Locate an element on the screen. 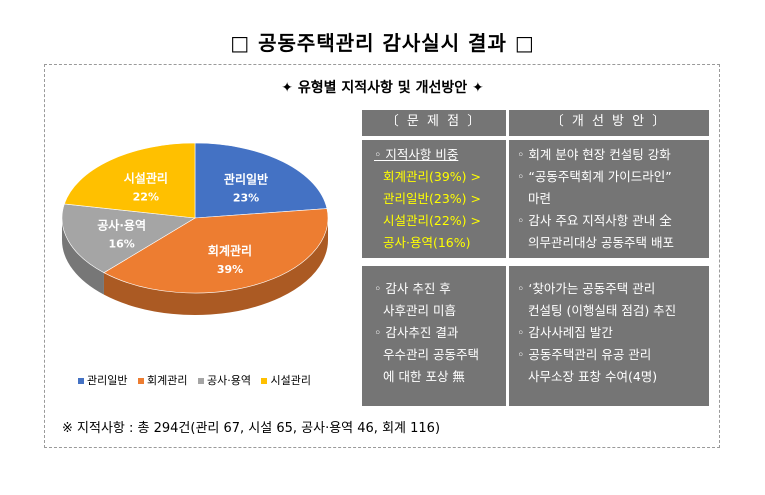  page-title: □ 공동주택관리 감사실시 결과 □ is located at coordinates (382, 43).